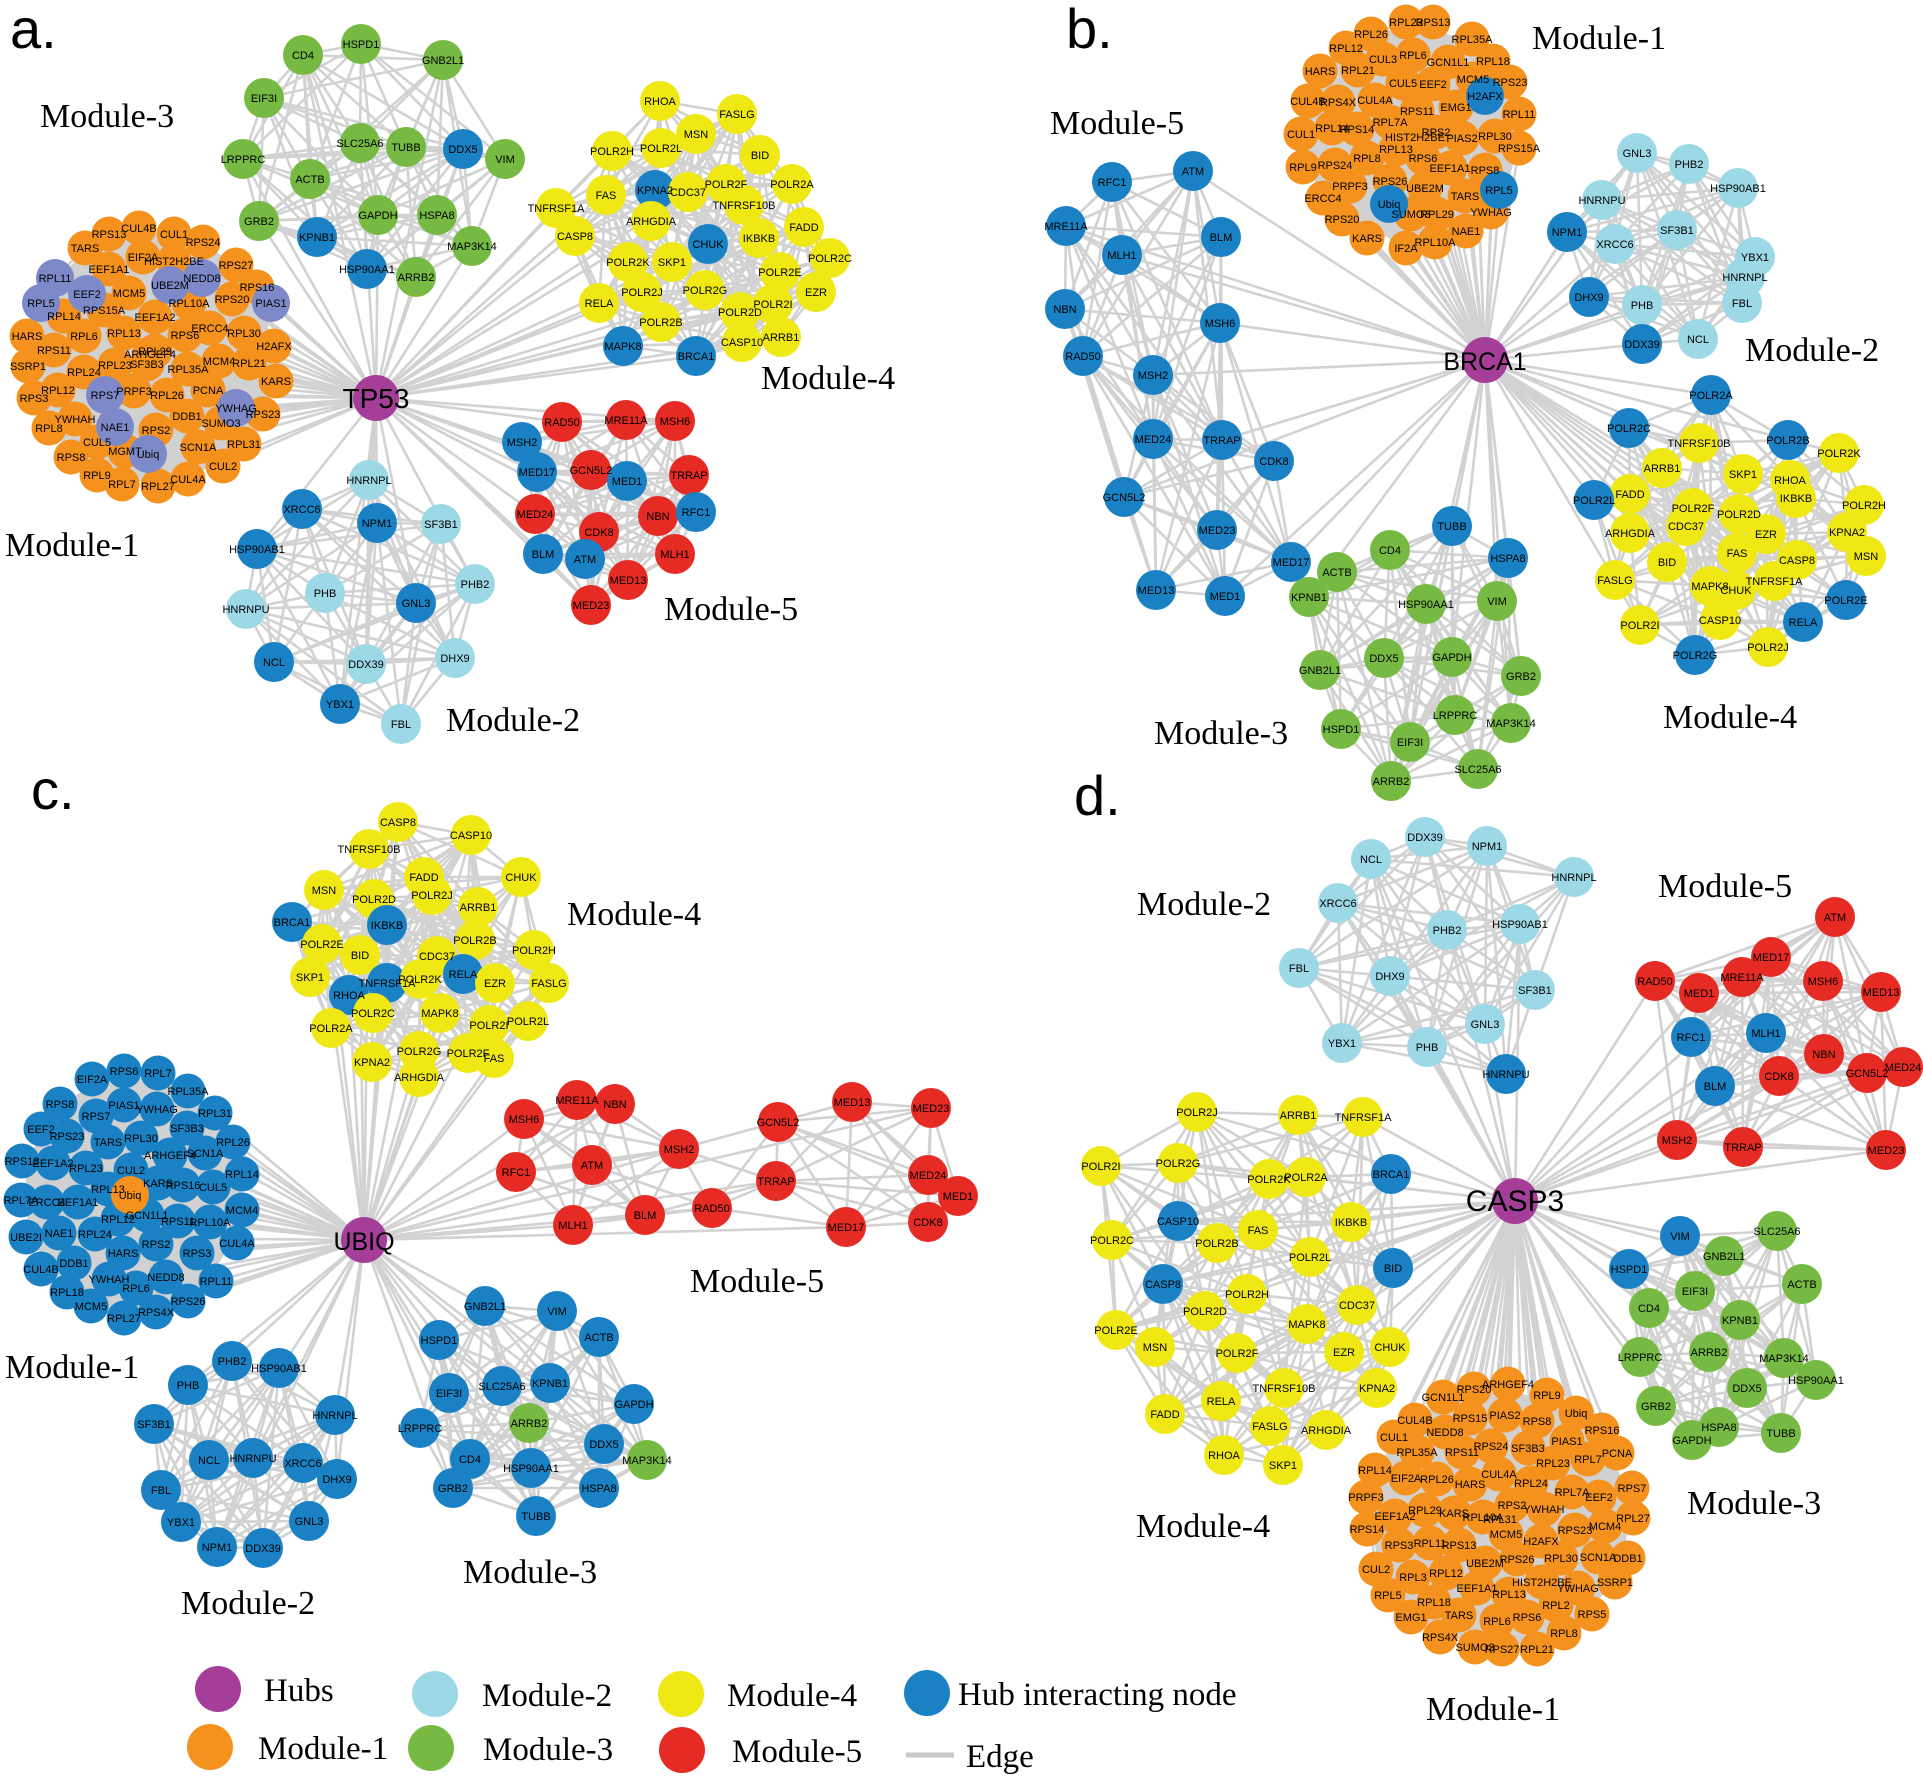 This screenshot has width=1923, height=1780. I want to click on svg-text: UBIQ, so click(363, 1242).